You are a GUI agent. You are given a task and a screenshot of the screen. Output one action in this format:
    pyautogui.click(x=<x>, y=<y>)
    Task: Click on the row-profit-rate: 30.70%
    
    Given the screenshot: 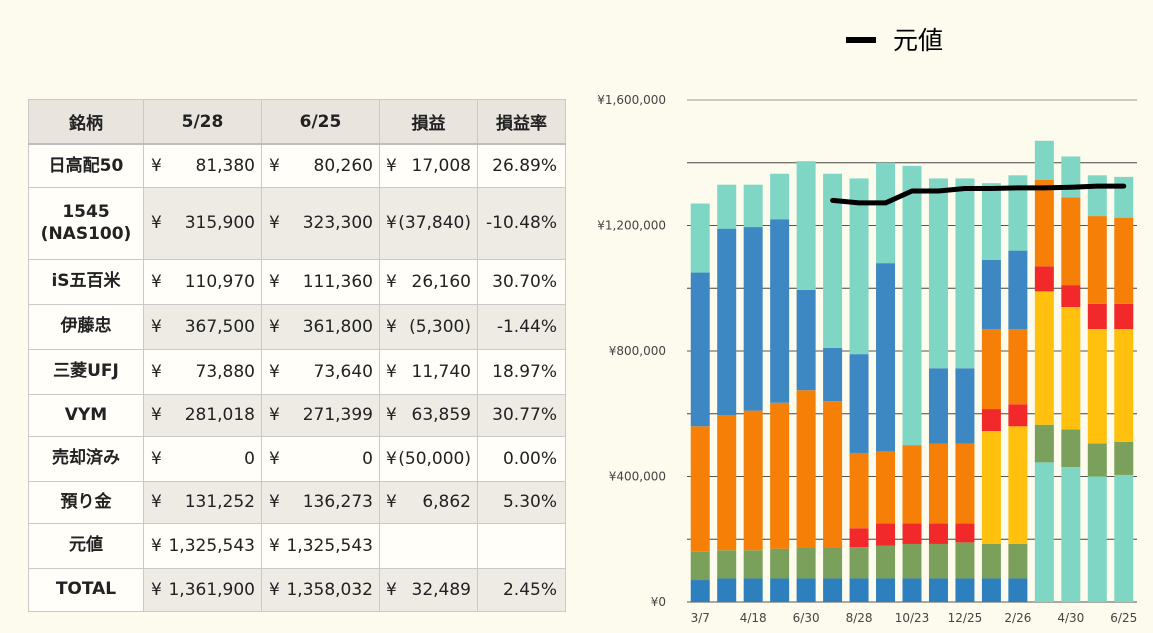 What is the action you would take?
    pyautogui.click(x=521, y=281)
    